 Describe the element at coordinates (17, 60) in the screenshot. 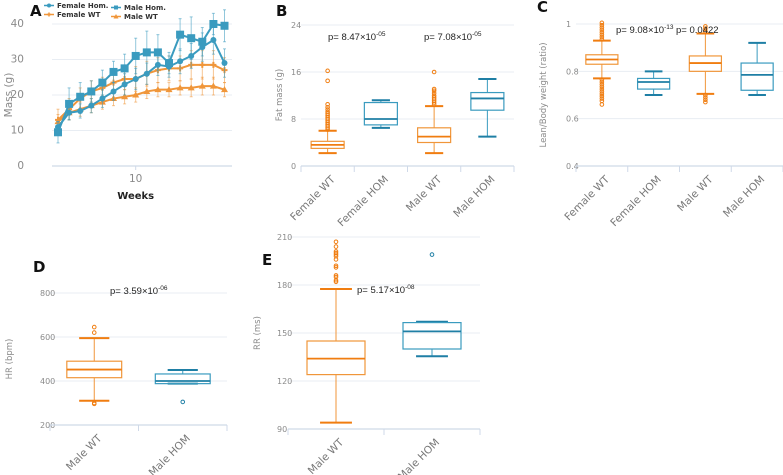

I see `y-tick-label: 30` at that location.